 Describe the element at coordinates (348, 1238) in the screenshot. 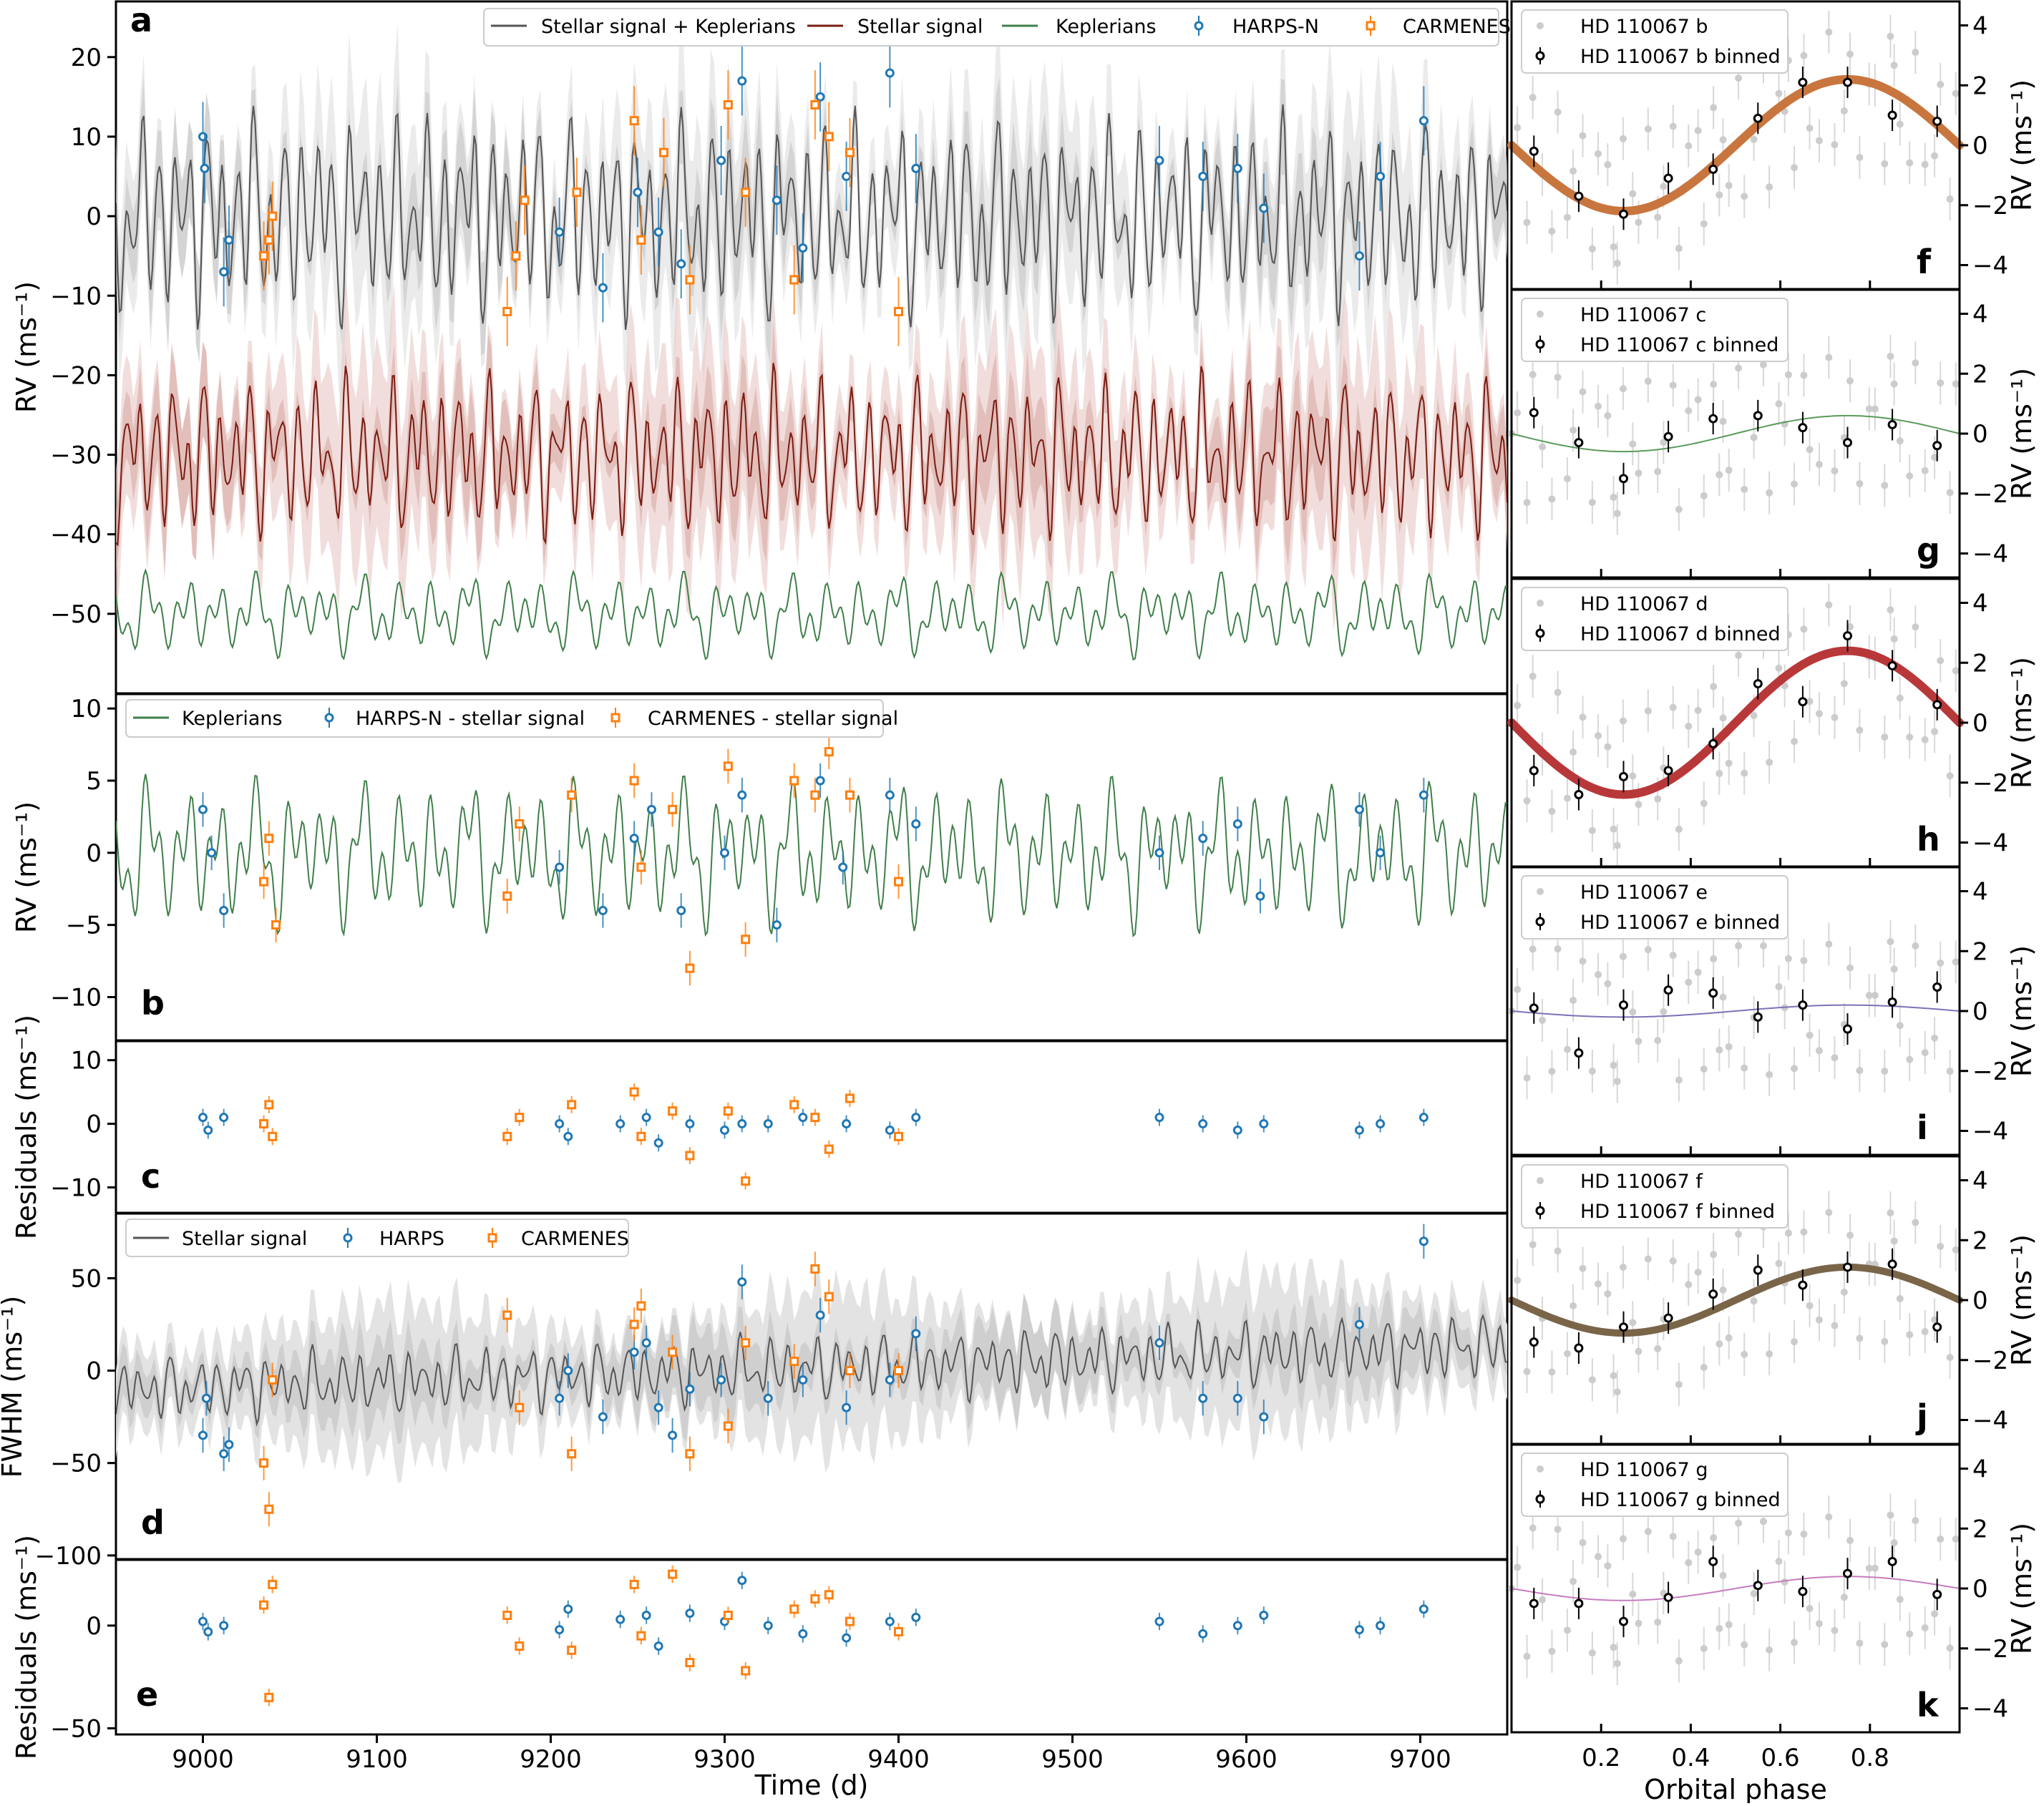

I see `legend-marker-harps` at that location.